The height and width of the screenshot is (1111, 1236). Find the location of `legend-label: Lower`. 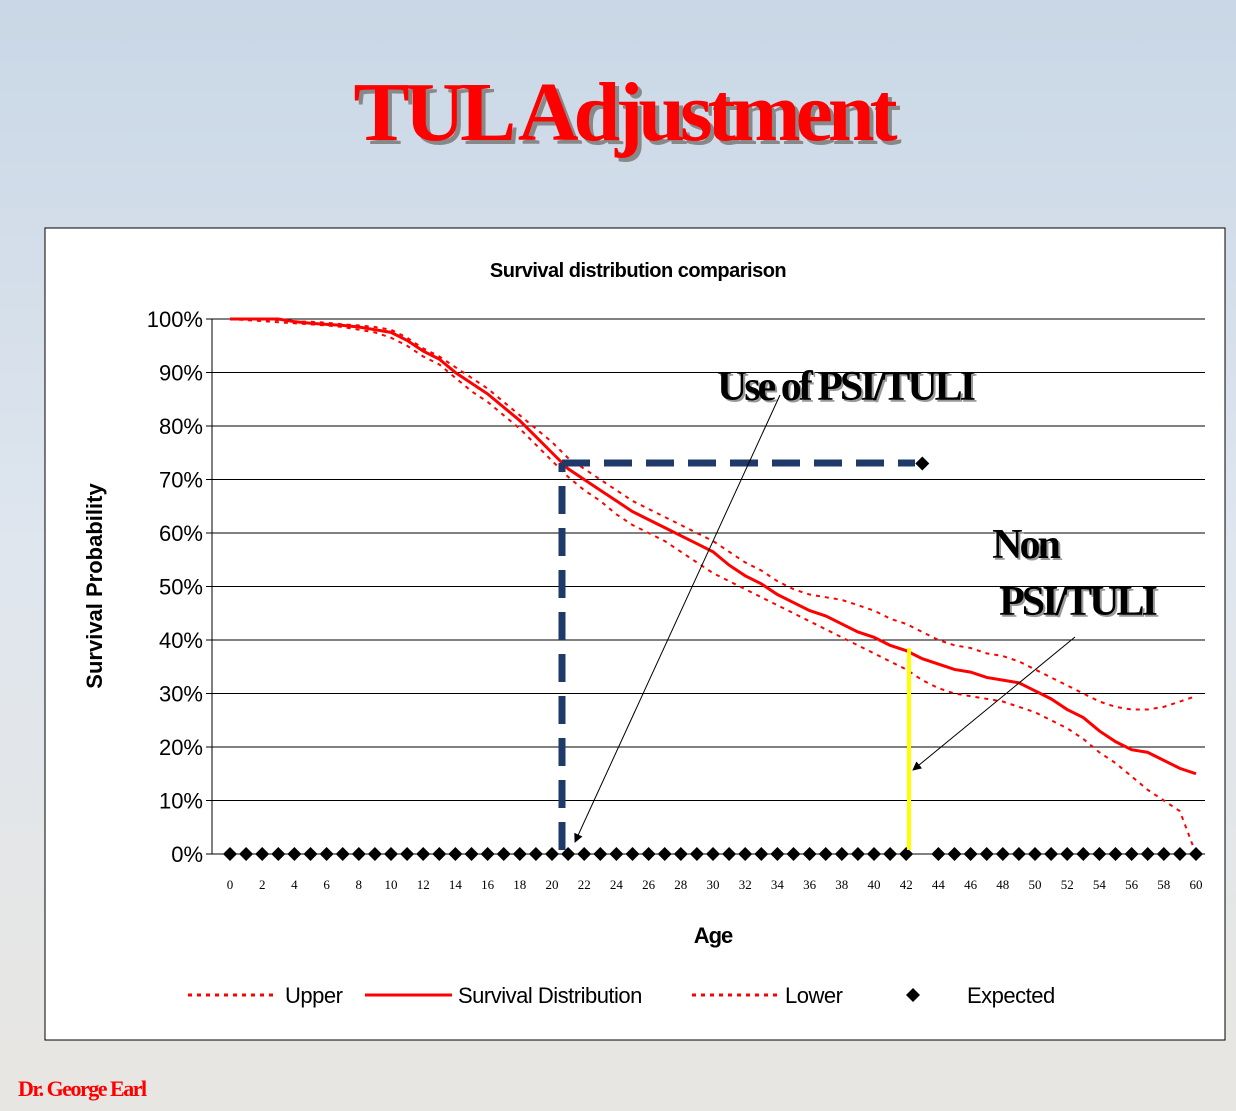

legend-label: Lower is located at coordinates (814, 995).